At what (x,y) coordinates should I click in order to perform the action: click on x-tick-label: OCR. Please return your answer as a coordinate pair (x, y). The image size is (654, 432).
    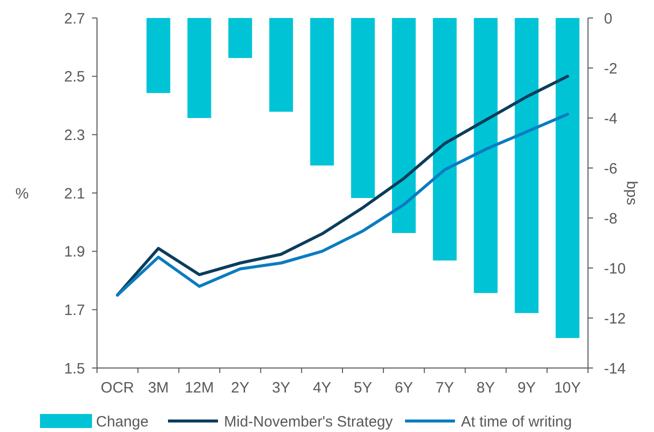
    Looking at the image, I should click on (117, 387).